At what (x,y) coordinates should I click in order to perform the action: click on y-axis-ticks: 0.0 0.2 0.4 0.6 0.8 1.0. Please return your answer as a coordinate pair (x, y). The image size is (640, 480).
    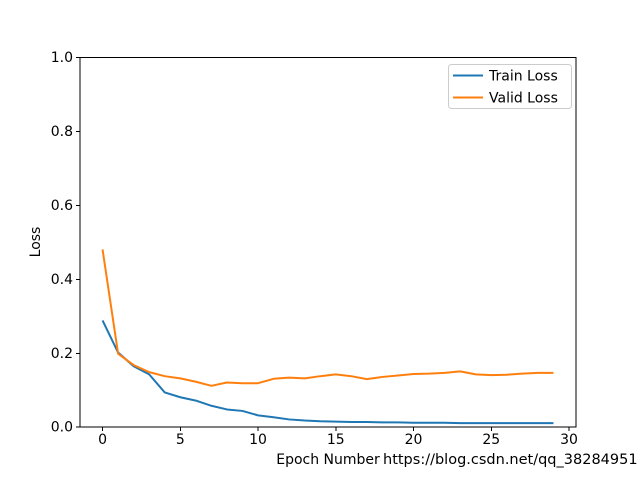
    Looking at the image, I should click on (65, 243).